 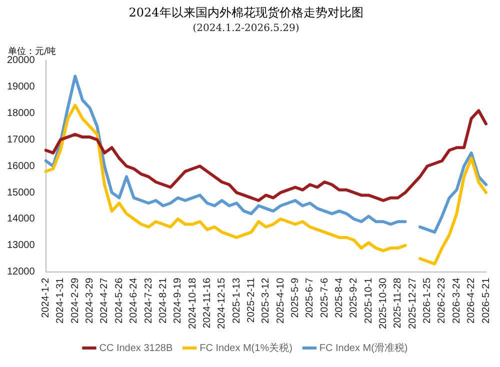 I want to click on x-tick-label: 2025-7-6, so click(x=324, y=297).